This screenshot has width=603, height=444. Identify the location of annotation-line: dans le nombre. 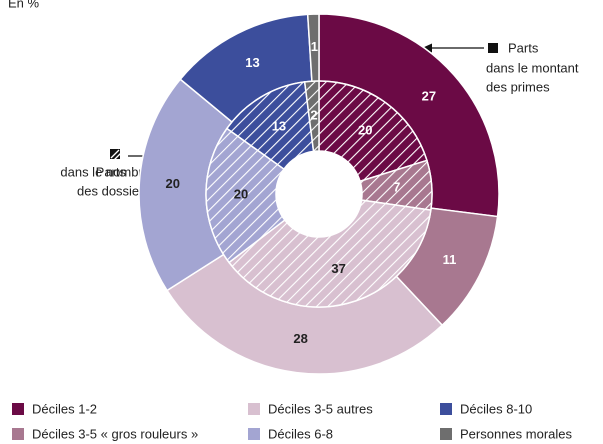
(105, 171).